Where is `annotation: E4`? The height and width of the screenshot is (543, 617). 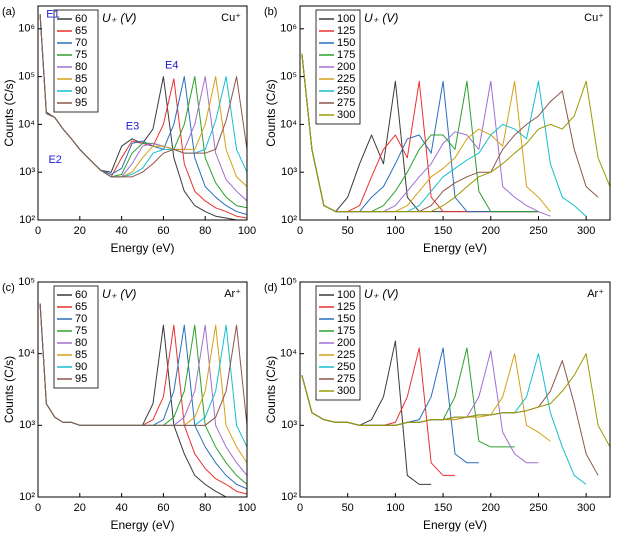 annotation: E4 is located at coordinates (171, 65).